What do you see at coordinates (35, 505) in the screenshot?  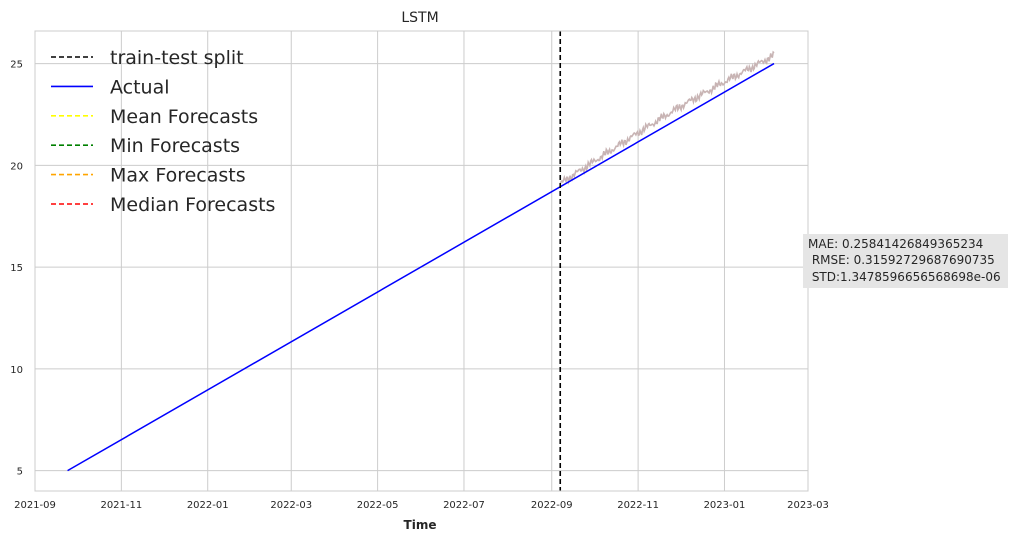 I see `x-tick-label: 2021-09` at bounding box center [35, 505].